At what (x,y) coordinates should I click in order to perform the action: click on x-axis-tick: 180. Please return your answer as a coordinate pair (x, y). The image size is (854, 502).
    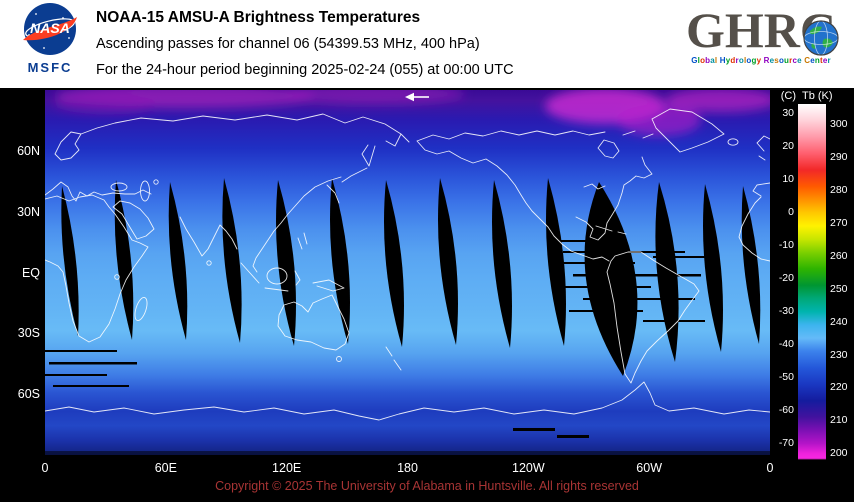
    Looking at the image, I should click on (407, 468).